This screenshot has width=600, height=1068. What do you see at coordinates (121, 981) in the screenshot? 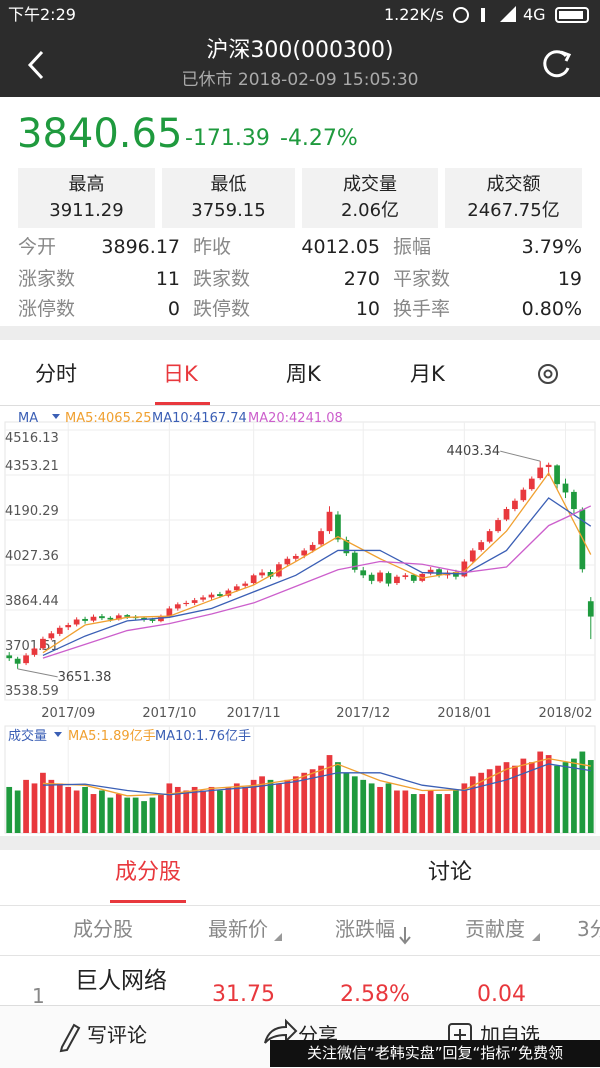
I see `row-name: 巨人网络` at bounding box center [121, 981].